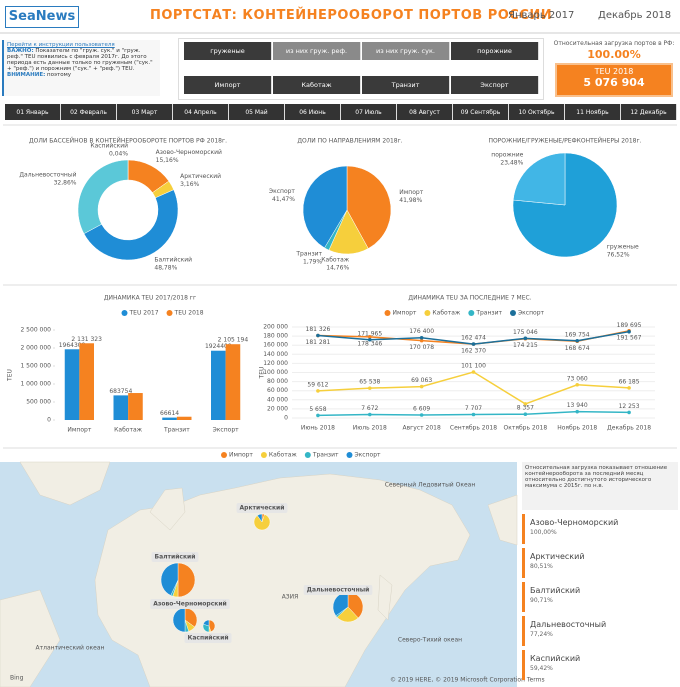 This screenshot has height=687, width=680. I want to click on slice-label: Транзит, so click(308, 253).